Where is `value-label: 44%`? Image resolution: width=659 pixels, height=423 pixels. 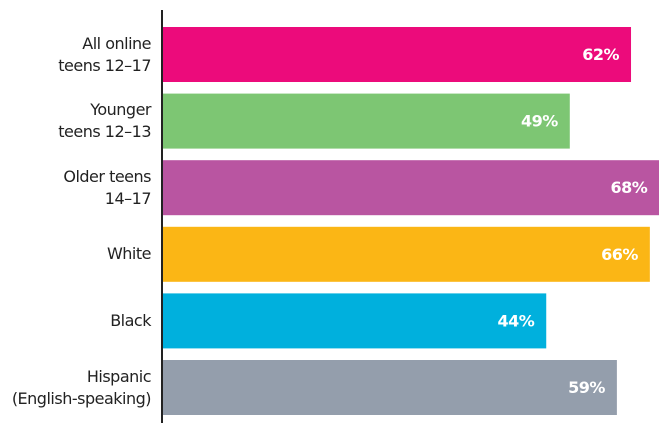
value-label: 44% is located at coordinates (515, 320).